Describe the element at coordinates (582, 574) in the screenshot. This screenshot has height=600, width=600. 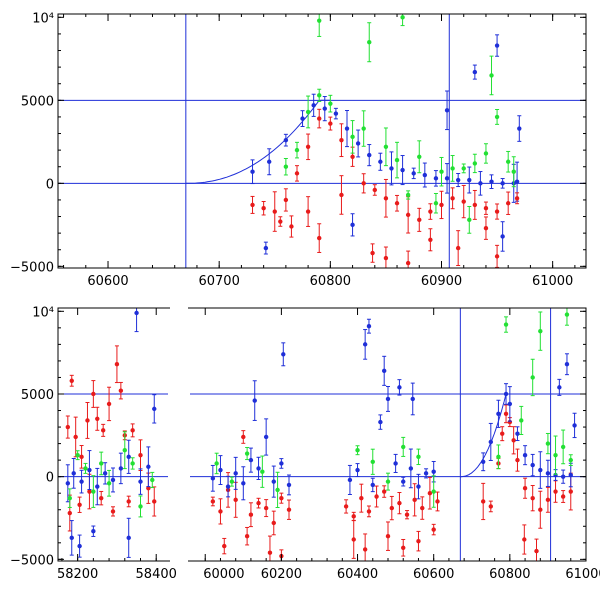
I see `bottom-xtick-label: 61000` at that location.